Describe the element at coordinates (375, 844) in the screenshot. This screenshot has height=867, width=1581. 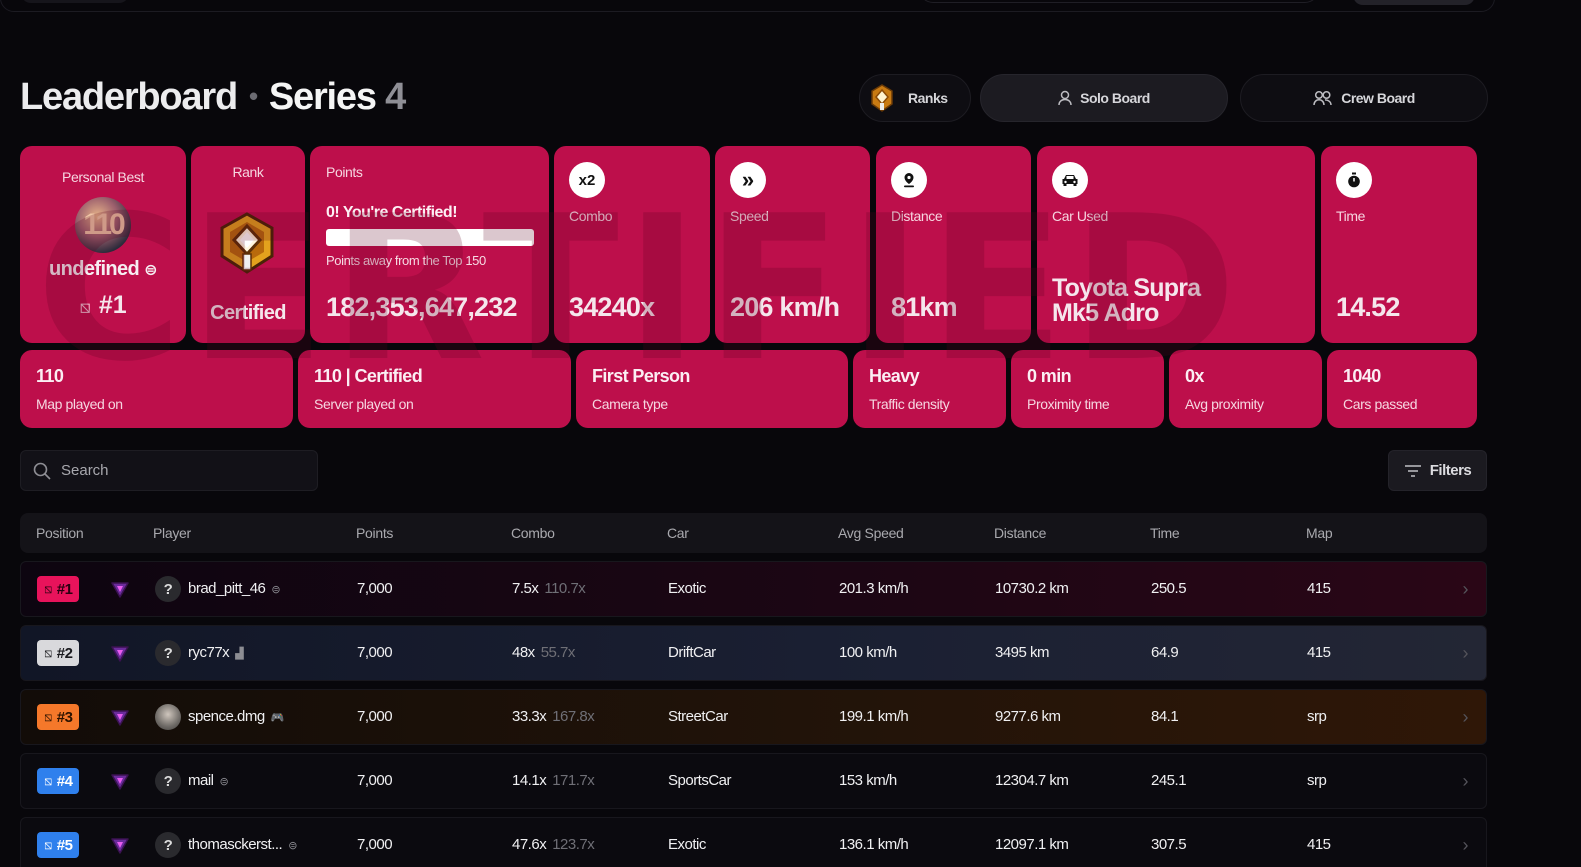
I see `points-cell: 7,000` at that location.